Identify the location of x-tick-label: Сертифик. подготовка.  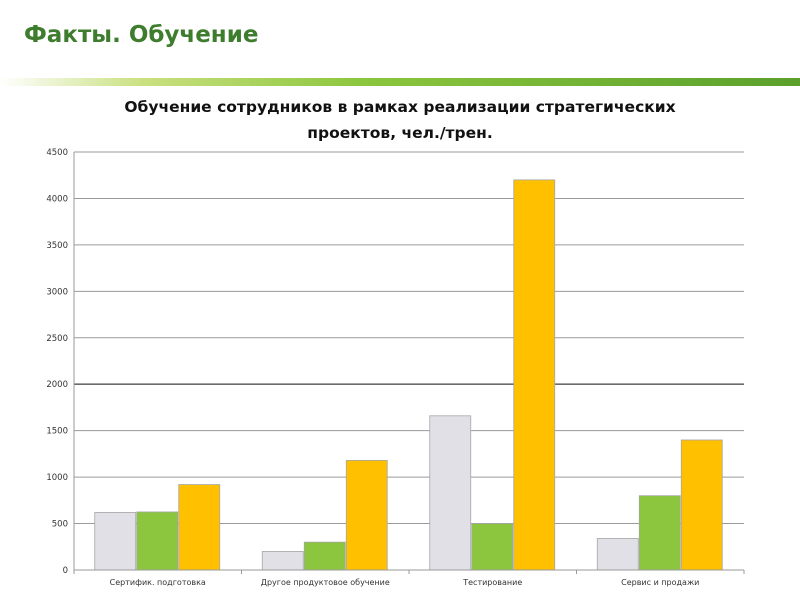
(158, 582).